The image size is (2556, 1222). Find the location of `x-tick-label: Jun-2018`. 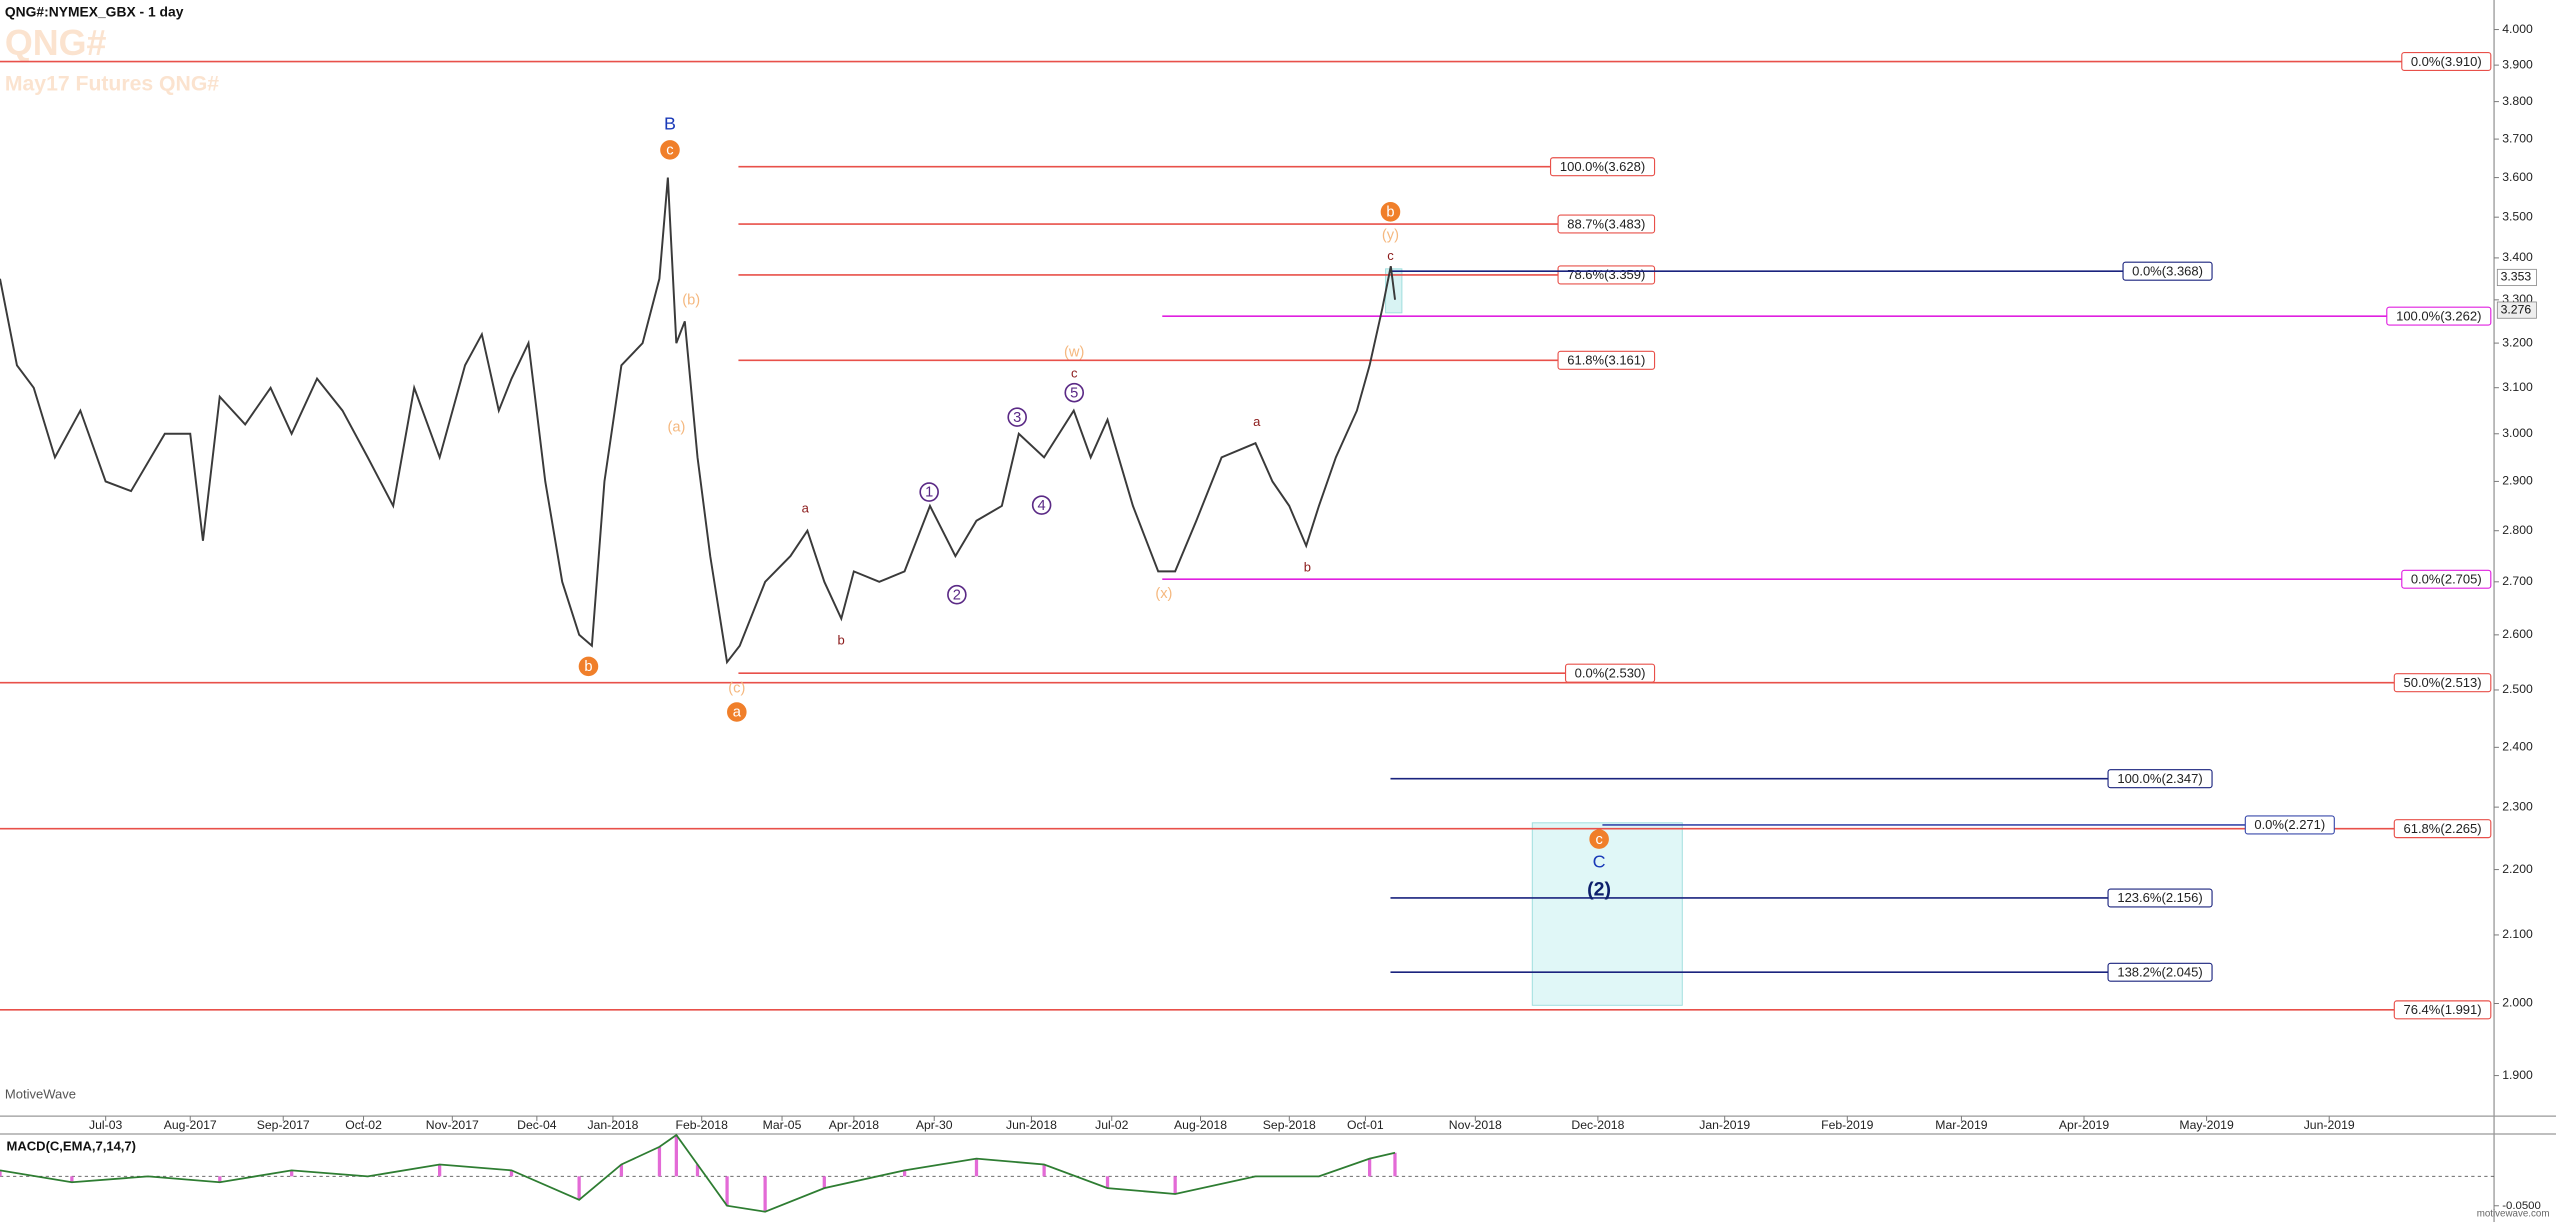

x-tick-label: Jun-2018 is located at coordinates (1031, 1125).